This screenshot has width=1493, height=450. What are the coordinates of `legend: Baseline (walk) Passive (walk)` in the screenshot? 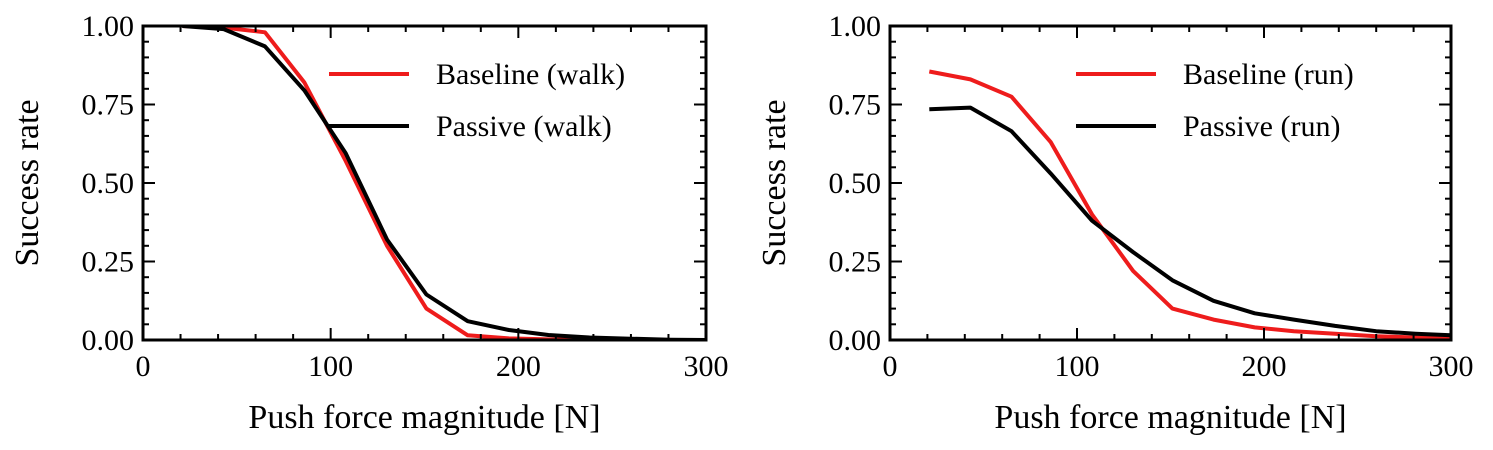 It's located at (477, 100).